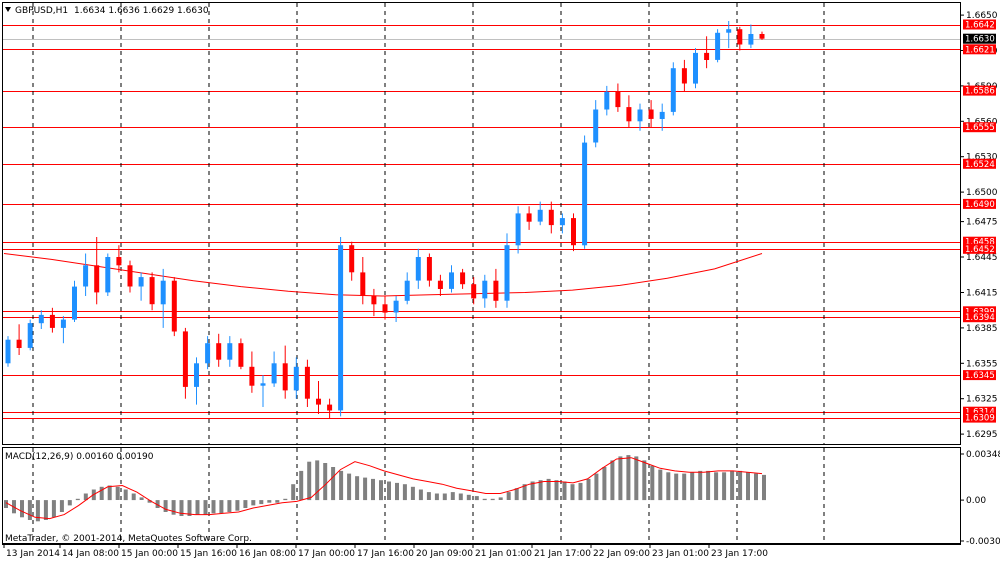 The height and width of the screenshot is (562, 1000). Describe the element at coordinates (983, 455) in the screenshot. I see `macd-tick-label: 0.00348` at that location.